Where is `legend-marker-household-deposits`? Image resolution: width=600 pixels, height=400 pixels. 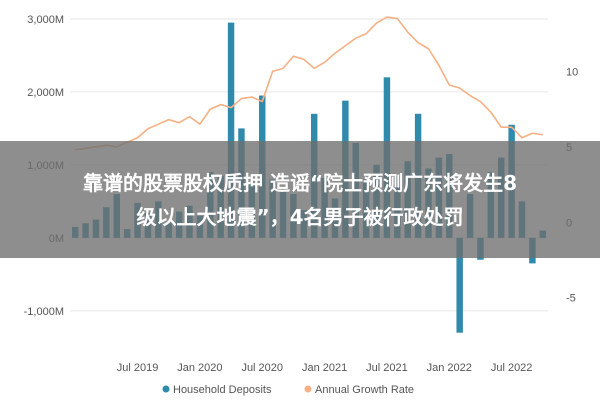
legend-marker-household-deposits is located at coordinates (166, 389).